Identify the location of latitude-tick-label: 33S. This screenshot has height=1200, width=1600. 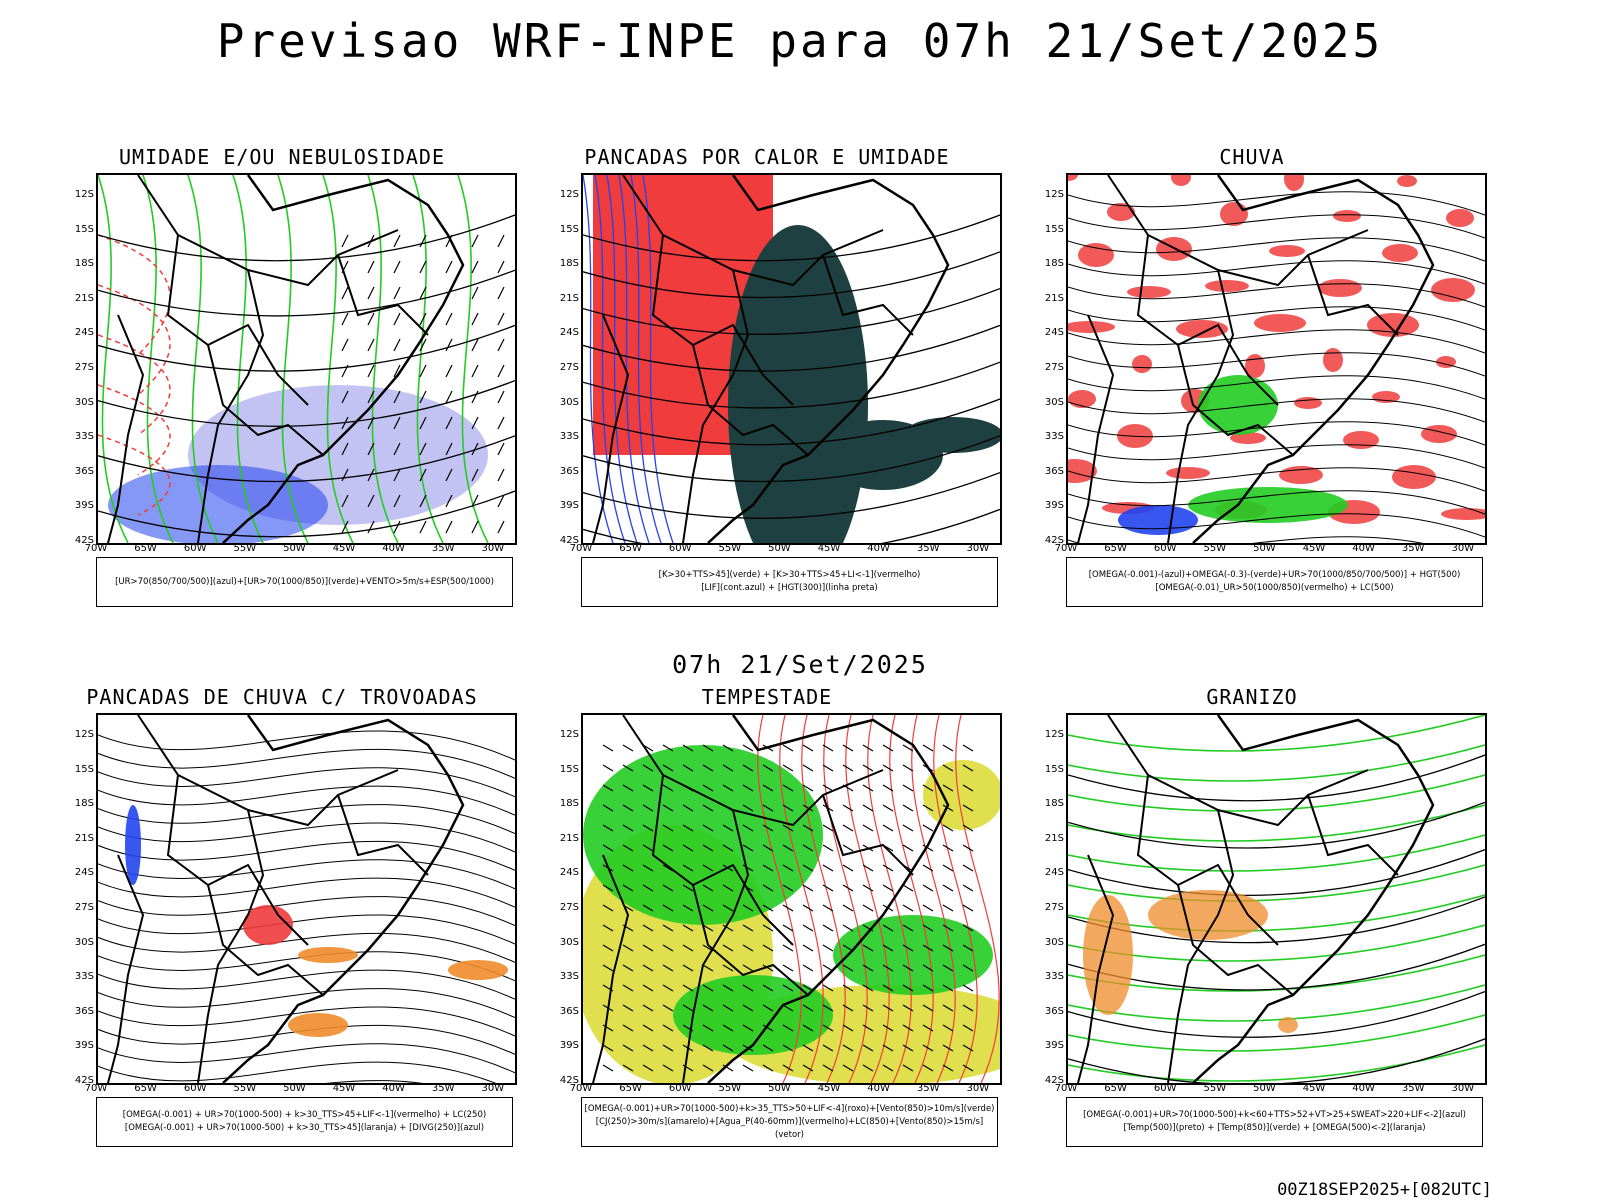
(569, 437).